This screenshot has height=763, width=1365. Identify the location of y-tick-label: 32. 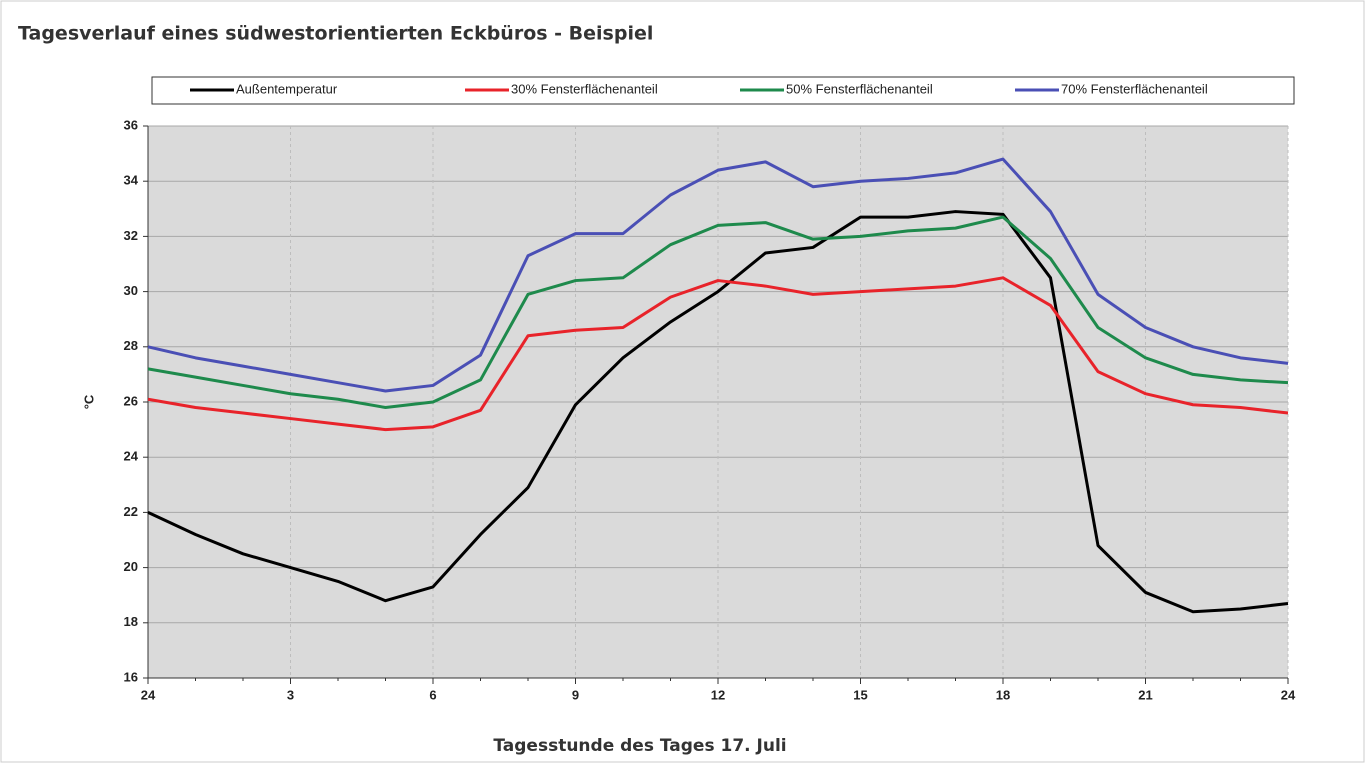
(131, 235).